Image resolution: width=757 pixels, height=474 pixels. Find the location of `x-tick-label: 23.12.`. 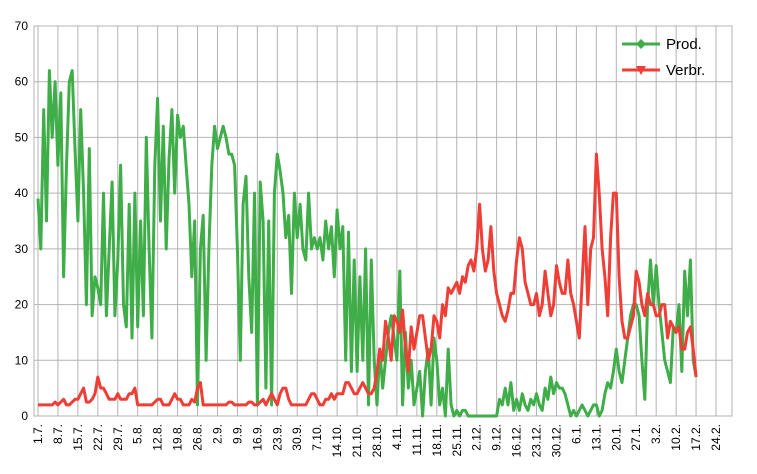

x-tick-label: 23.12. is located at coordinates (537, 440).